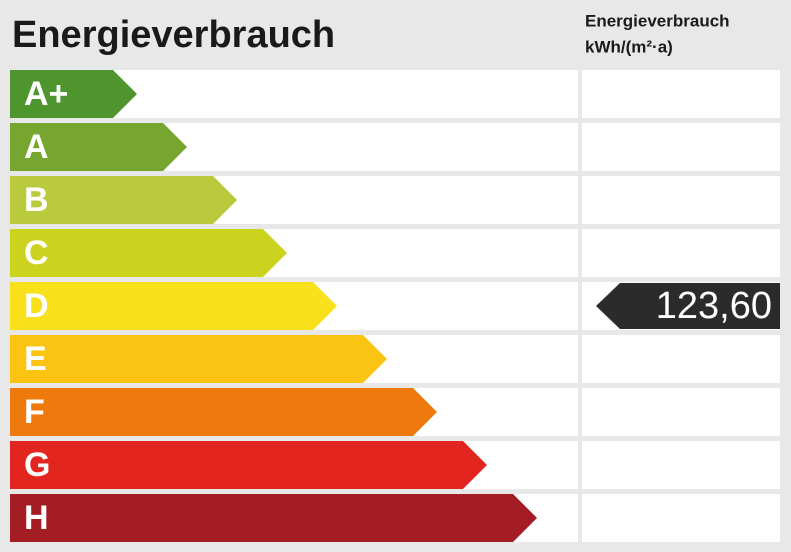 This screenshot has height=552, width=791. Describe the element at coordinates (36, 253) in the screenshot. I see `class-label: C` at that location.